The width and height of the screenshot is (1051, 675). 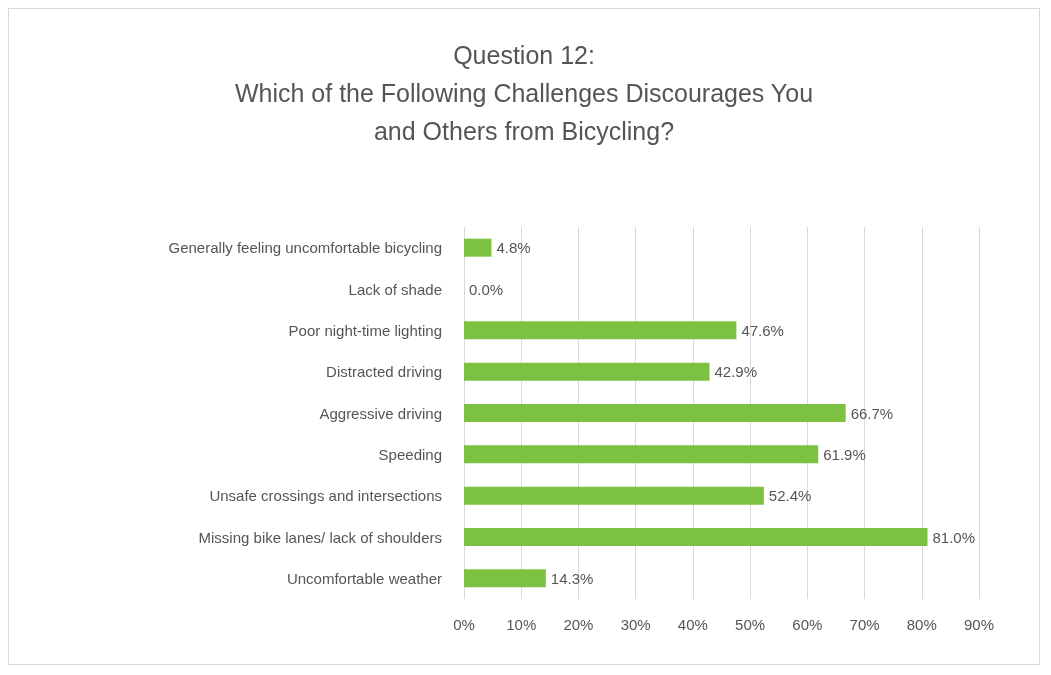 What do you see at coordinates (364, 578) in the screenshot?
I see `y-tick-label: Uncomfortable weather` at bounding box center [364, 578].